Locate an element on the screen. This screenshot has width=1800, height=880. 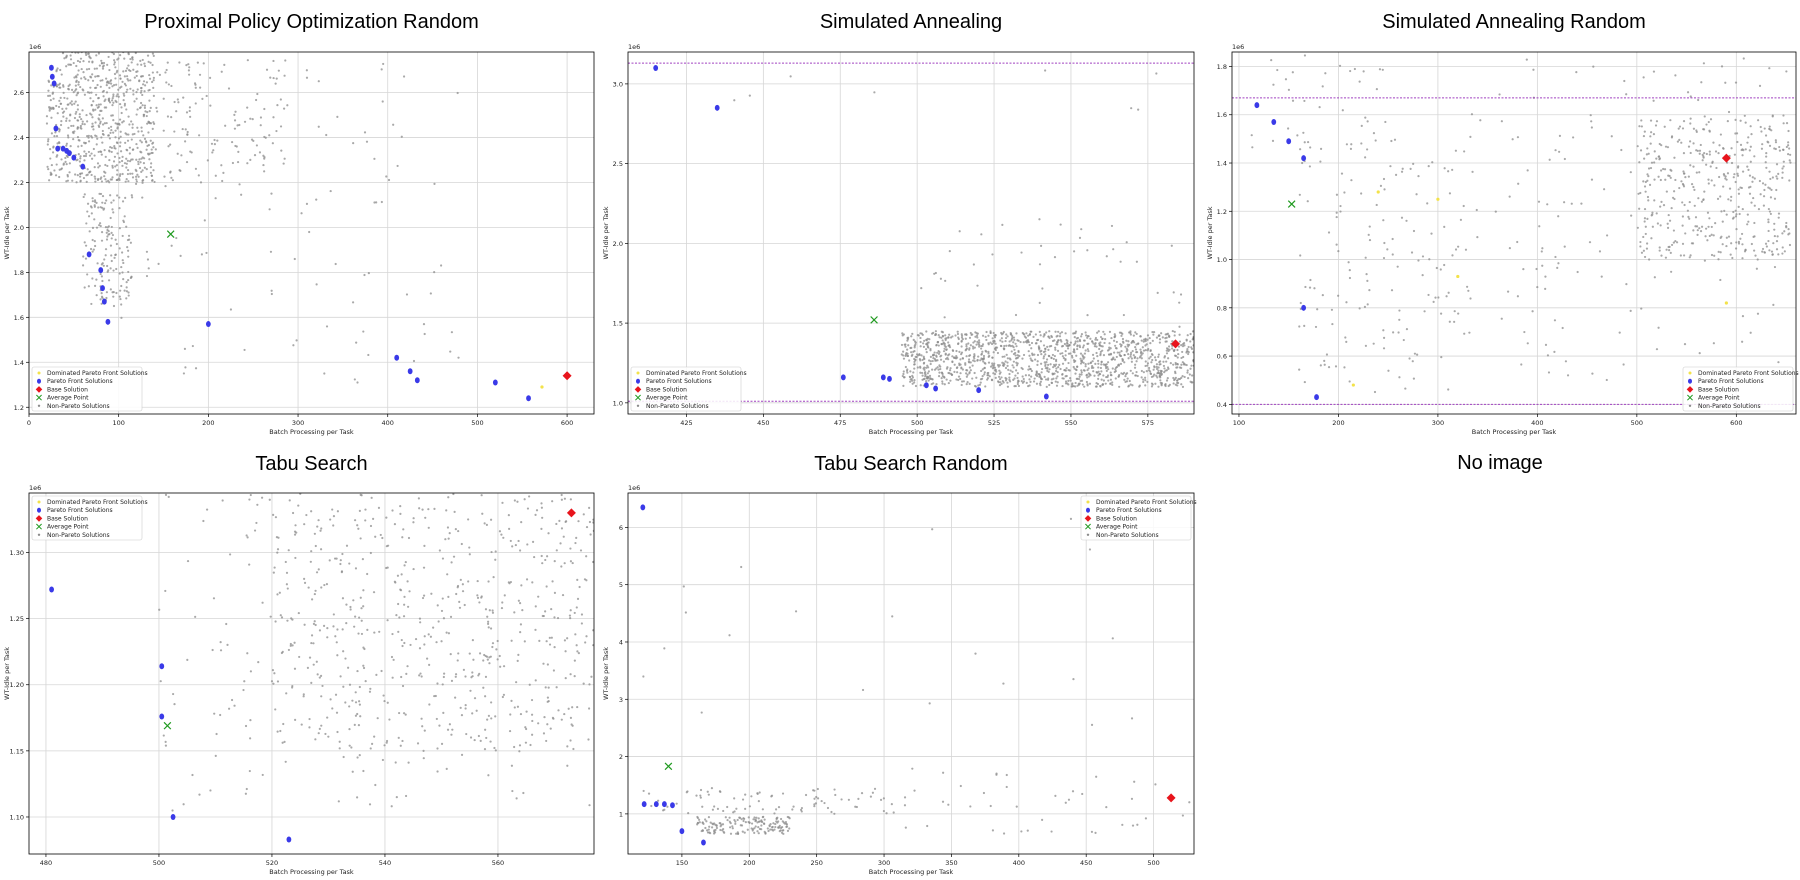
x-tick-label: 0 is located at coordinates (29, 423).